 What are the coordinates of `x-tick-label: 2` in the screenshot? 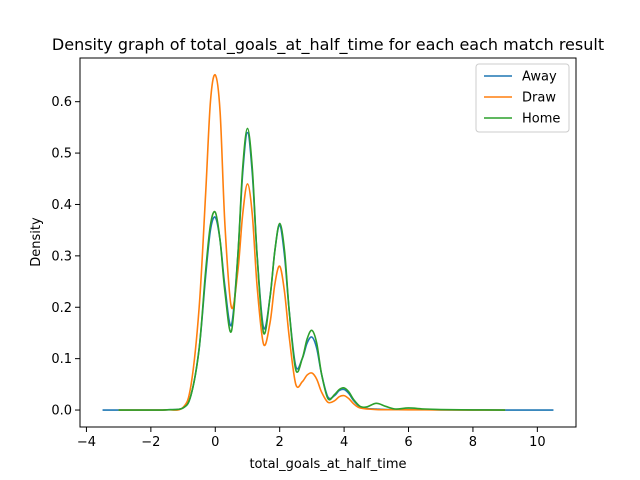 It's located at (280, 442).